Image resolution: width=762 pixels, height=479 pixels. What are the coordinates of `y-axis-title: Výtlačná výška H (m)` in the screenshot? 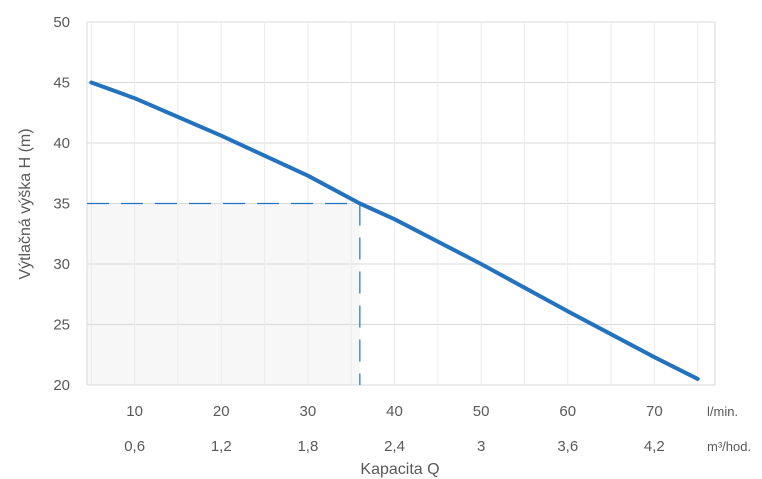 It's located at (25, 203).